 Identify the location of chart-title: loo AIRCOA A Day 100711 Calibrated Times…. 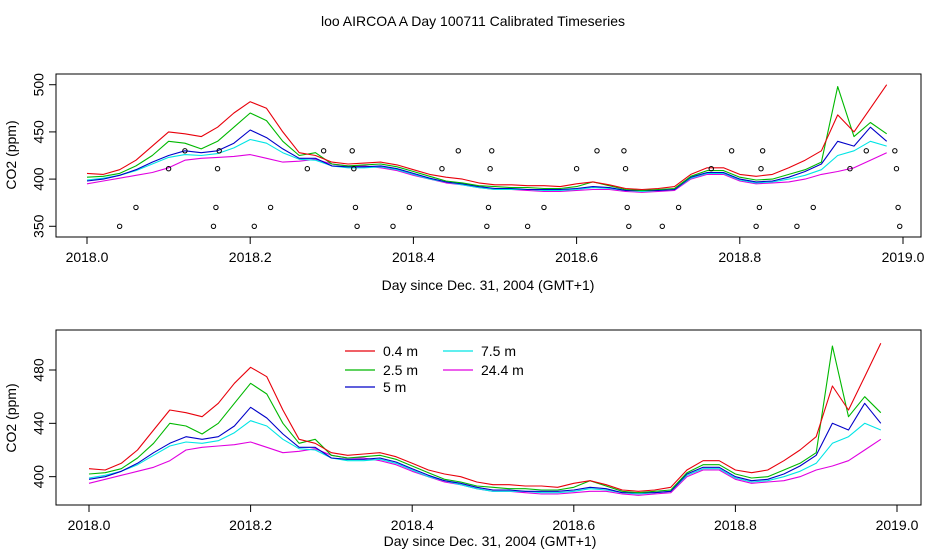
(473, 21).